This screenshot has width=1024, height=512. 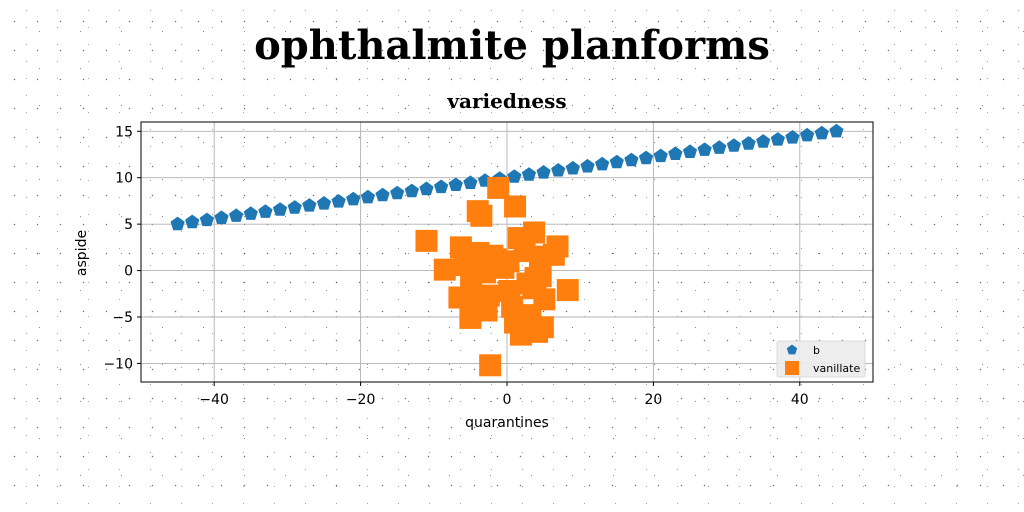 I want to click on legend-label: b, so click(x=816, y=350).